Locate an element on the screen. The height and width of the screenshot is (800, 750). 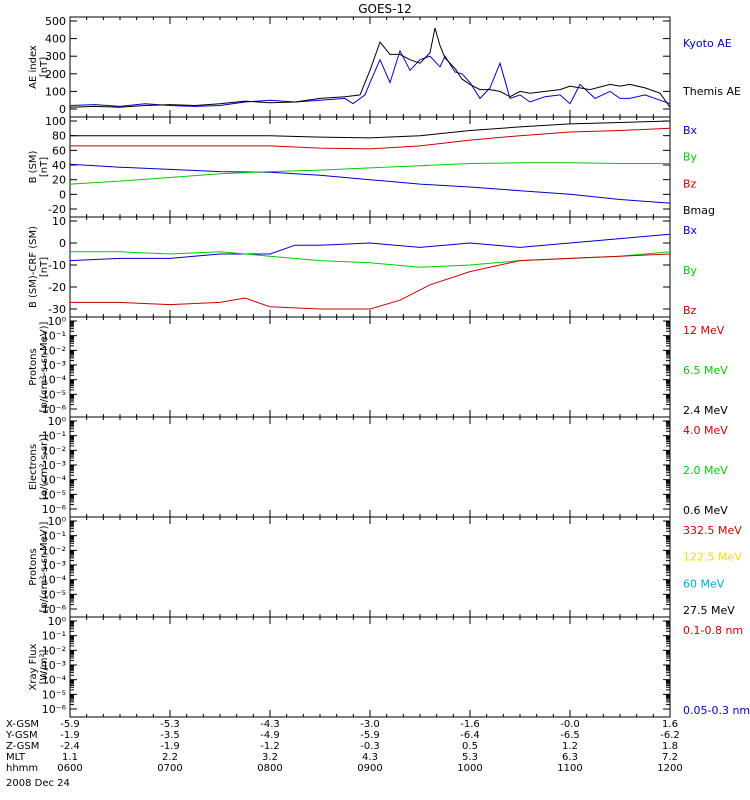
legend-kyoto-ae: Kyoto AE is located at coordinates (707, 43).